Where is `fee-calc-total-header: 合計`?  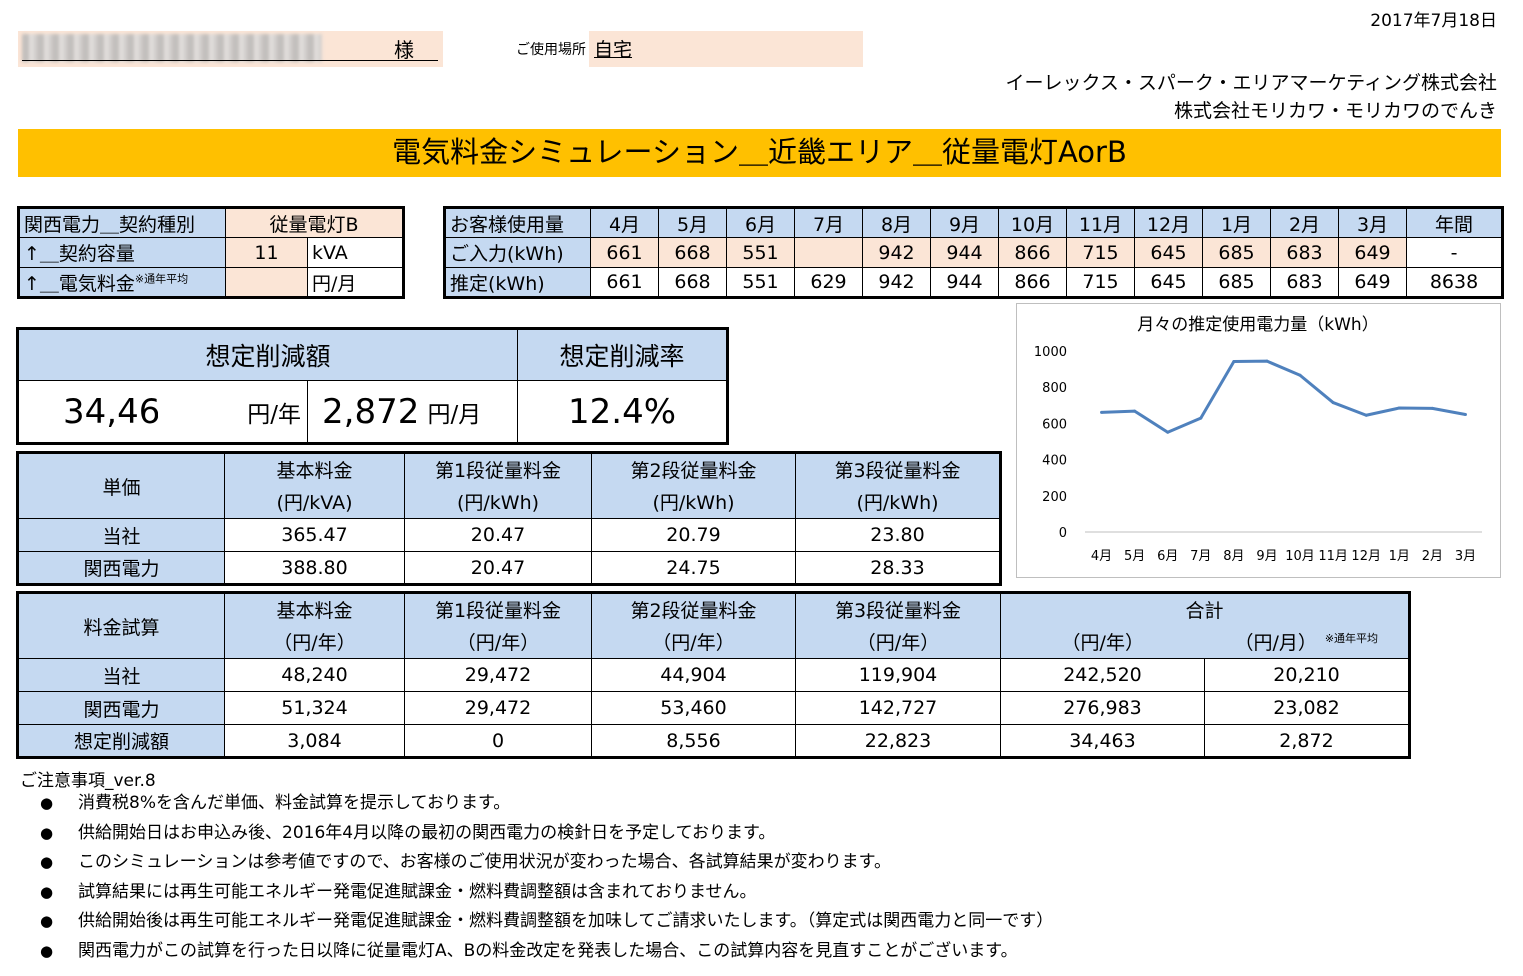 fee-calc-total-header: 合計 is located at coordinates (1205, 609).